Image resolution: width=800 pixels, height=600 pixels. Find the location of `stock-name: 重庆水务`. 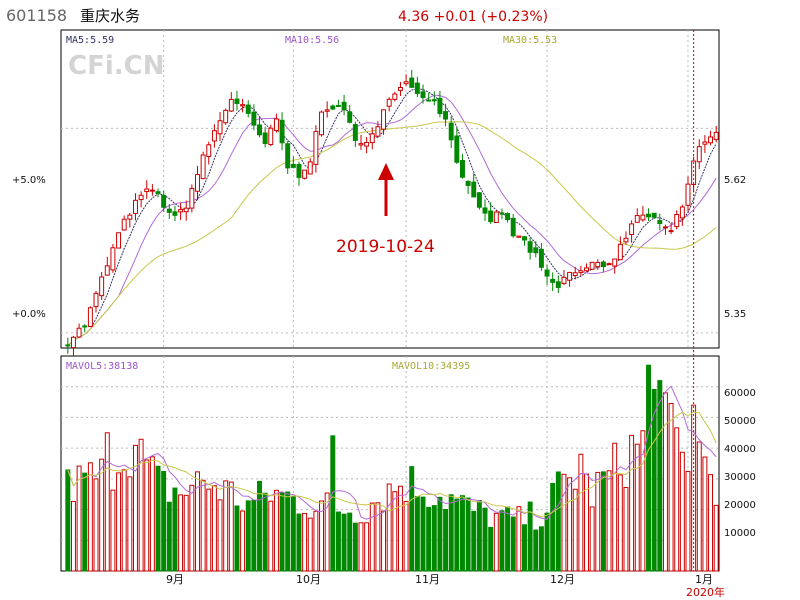

stock-name: 重庆水务 is located at coordinates (110, 16).